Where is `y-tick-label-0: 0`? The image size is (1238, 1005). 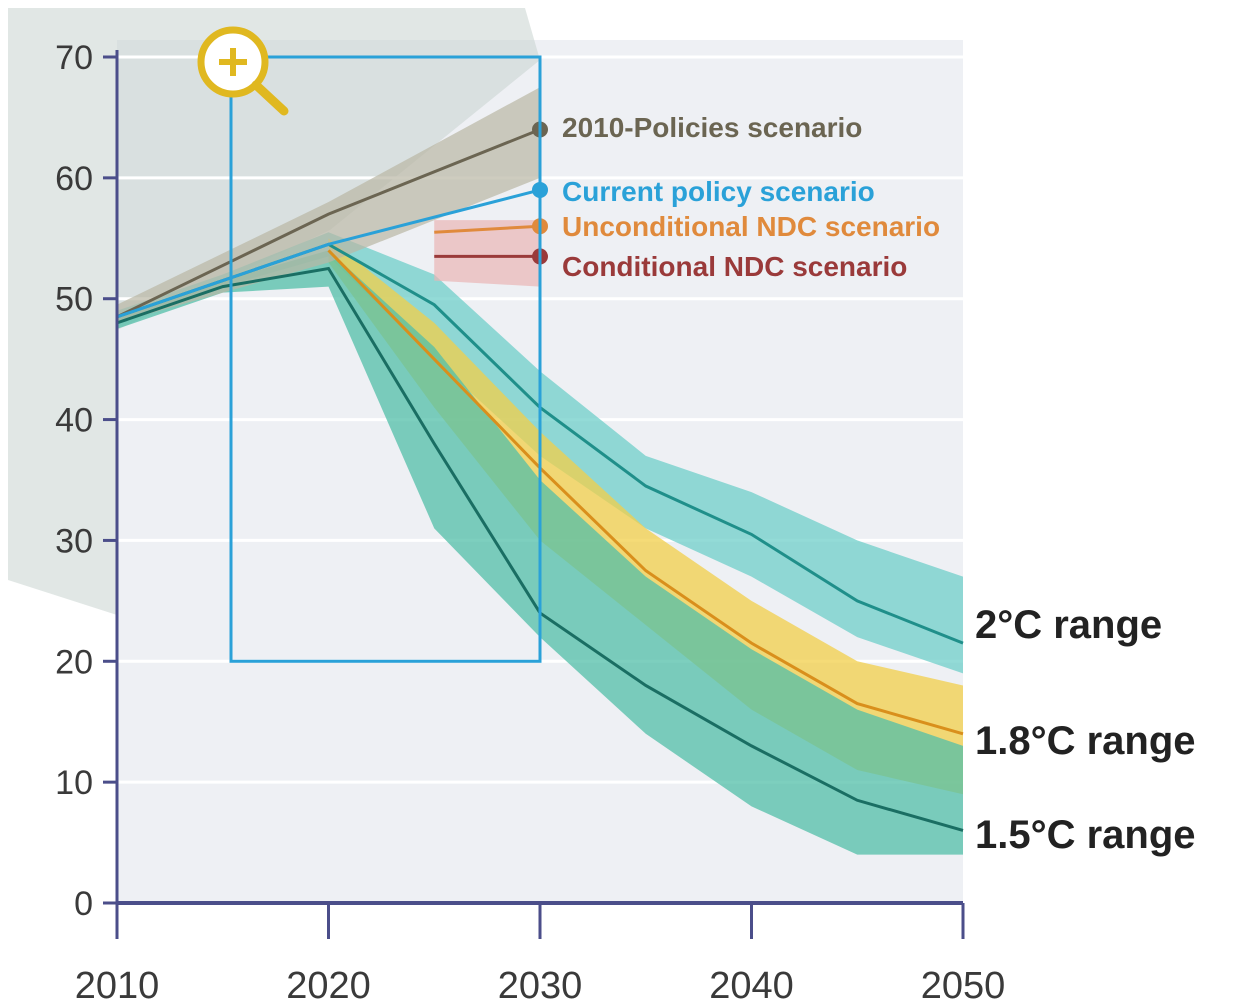 y-tick-label-0: 0 is located at coordinates (83, 904).